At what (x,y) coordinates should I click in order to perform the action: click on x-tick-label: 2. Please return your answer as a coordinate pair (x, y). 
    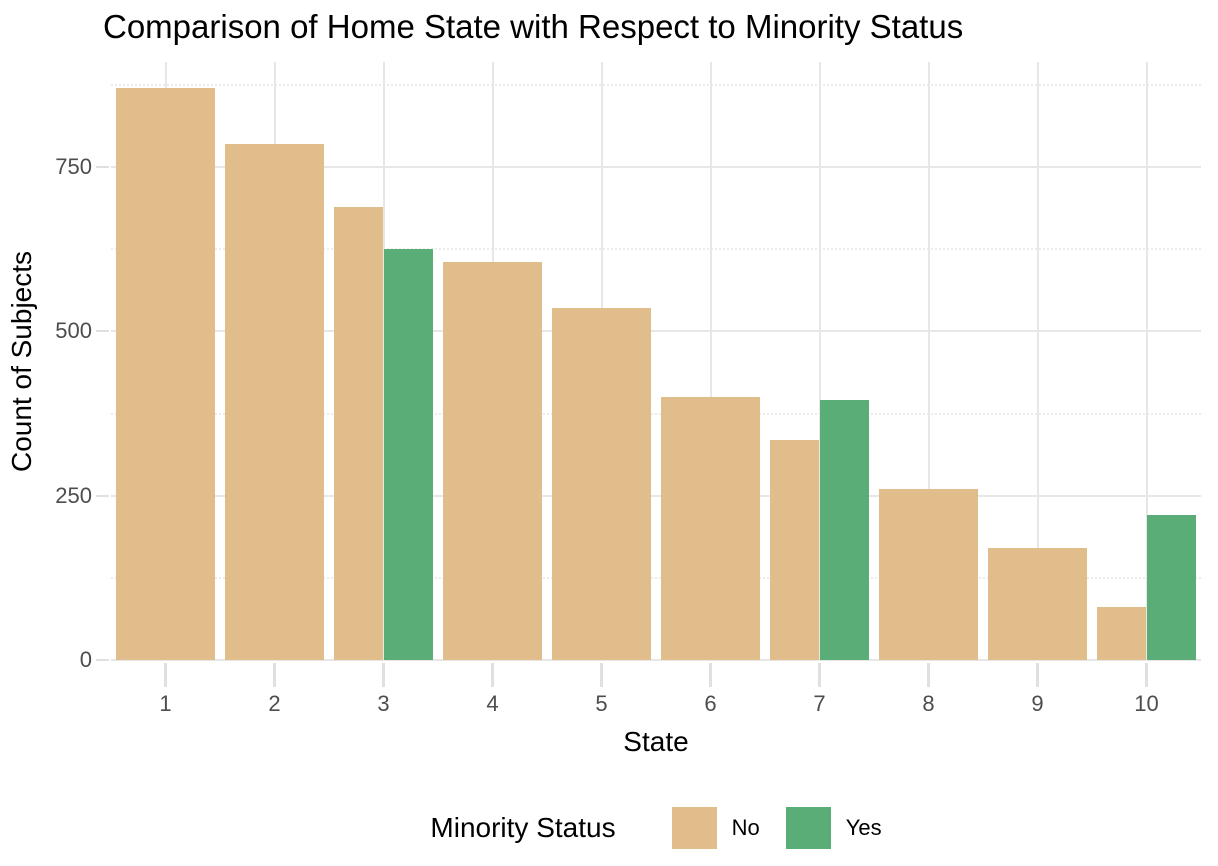
    Looking at the image, I should click on (274, 703).